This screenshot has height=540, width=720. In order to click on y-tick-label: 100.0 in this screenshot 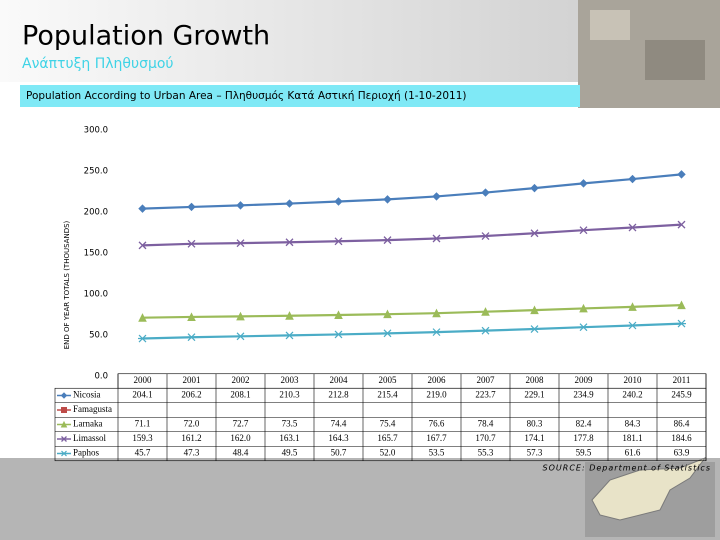, I will do `click(96, 295)`.